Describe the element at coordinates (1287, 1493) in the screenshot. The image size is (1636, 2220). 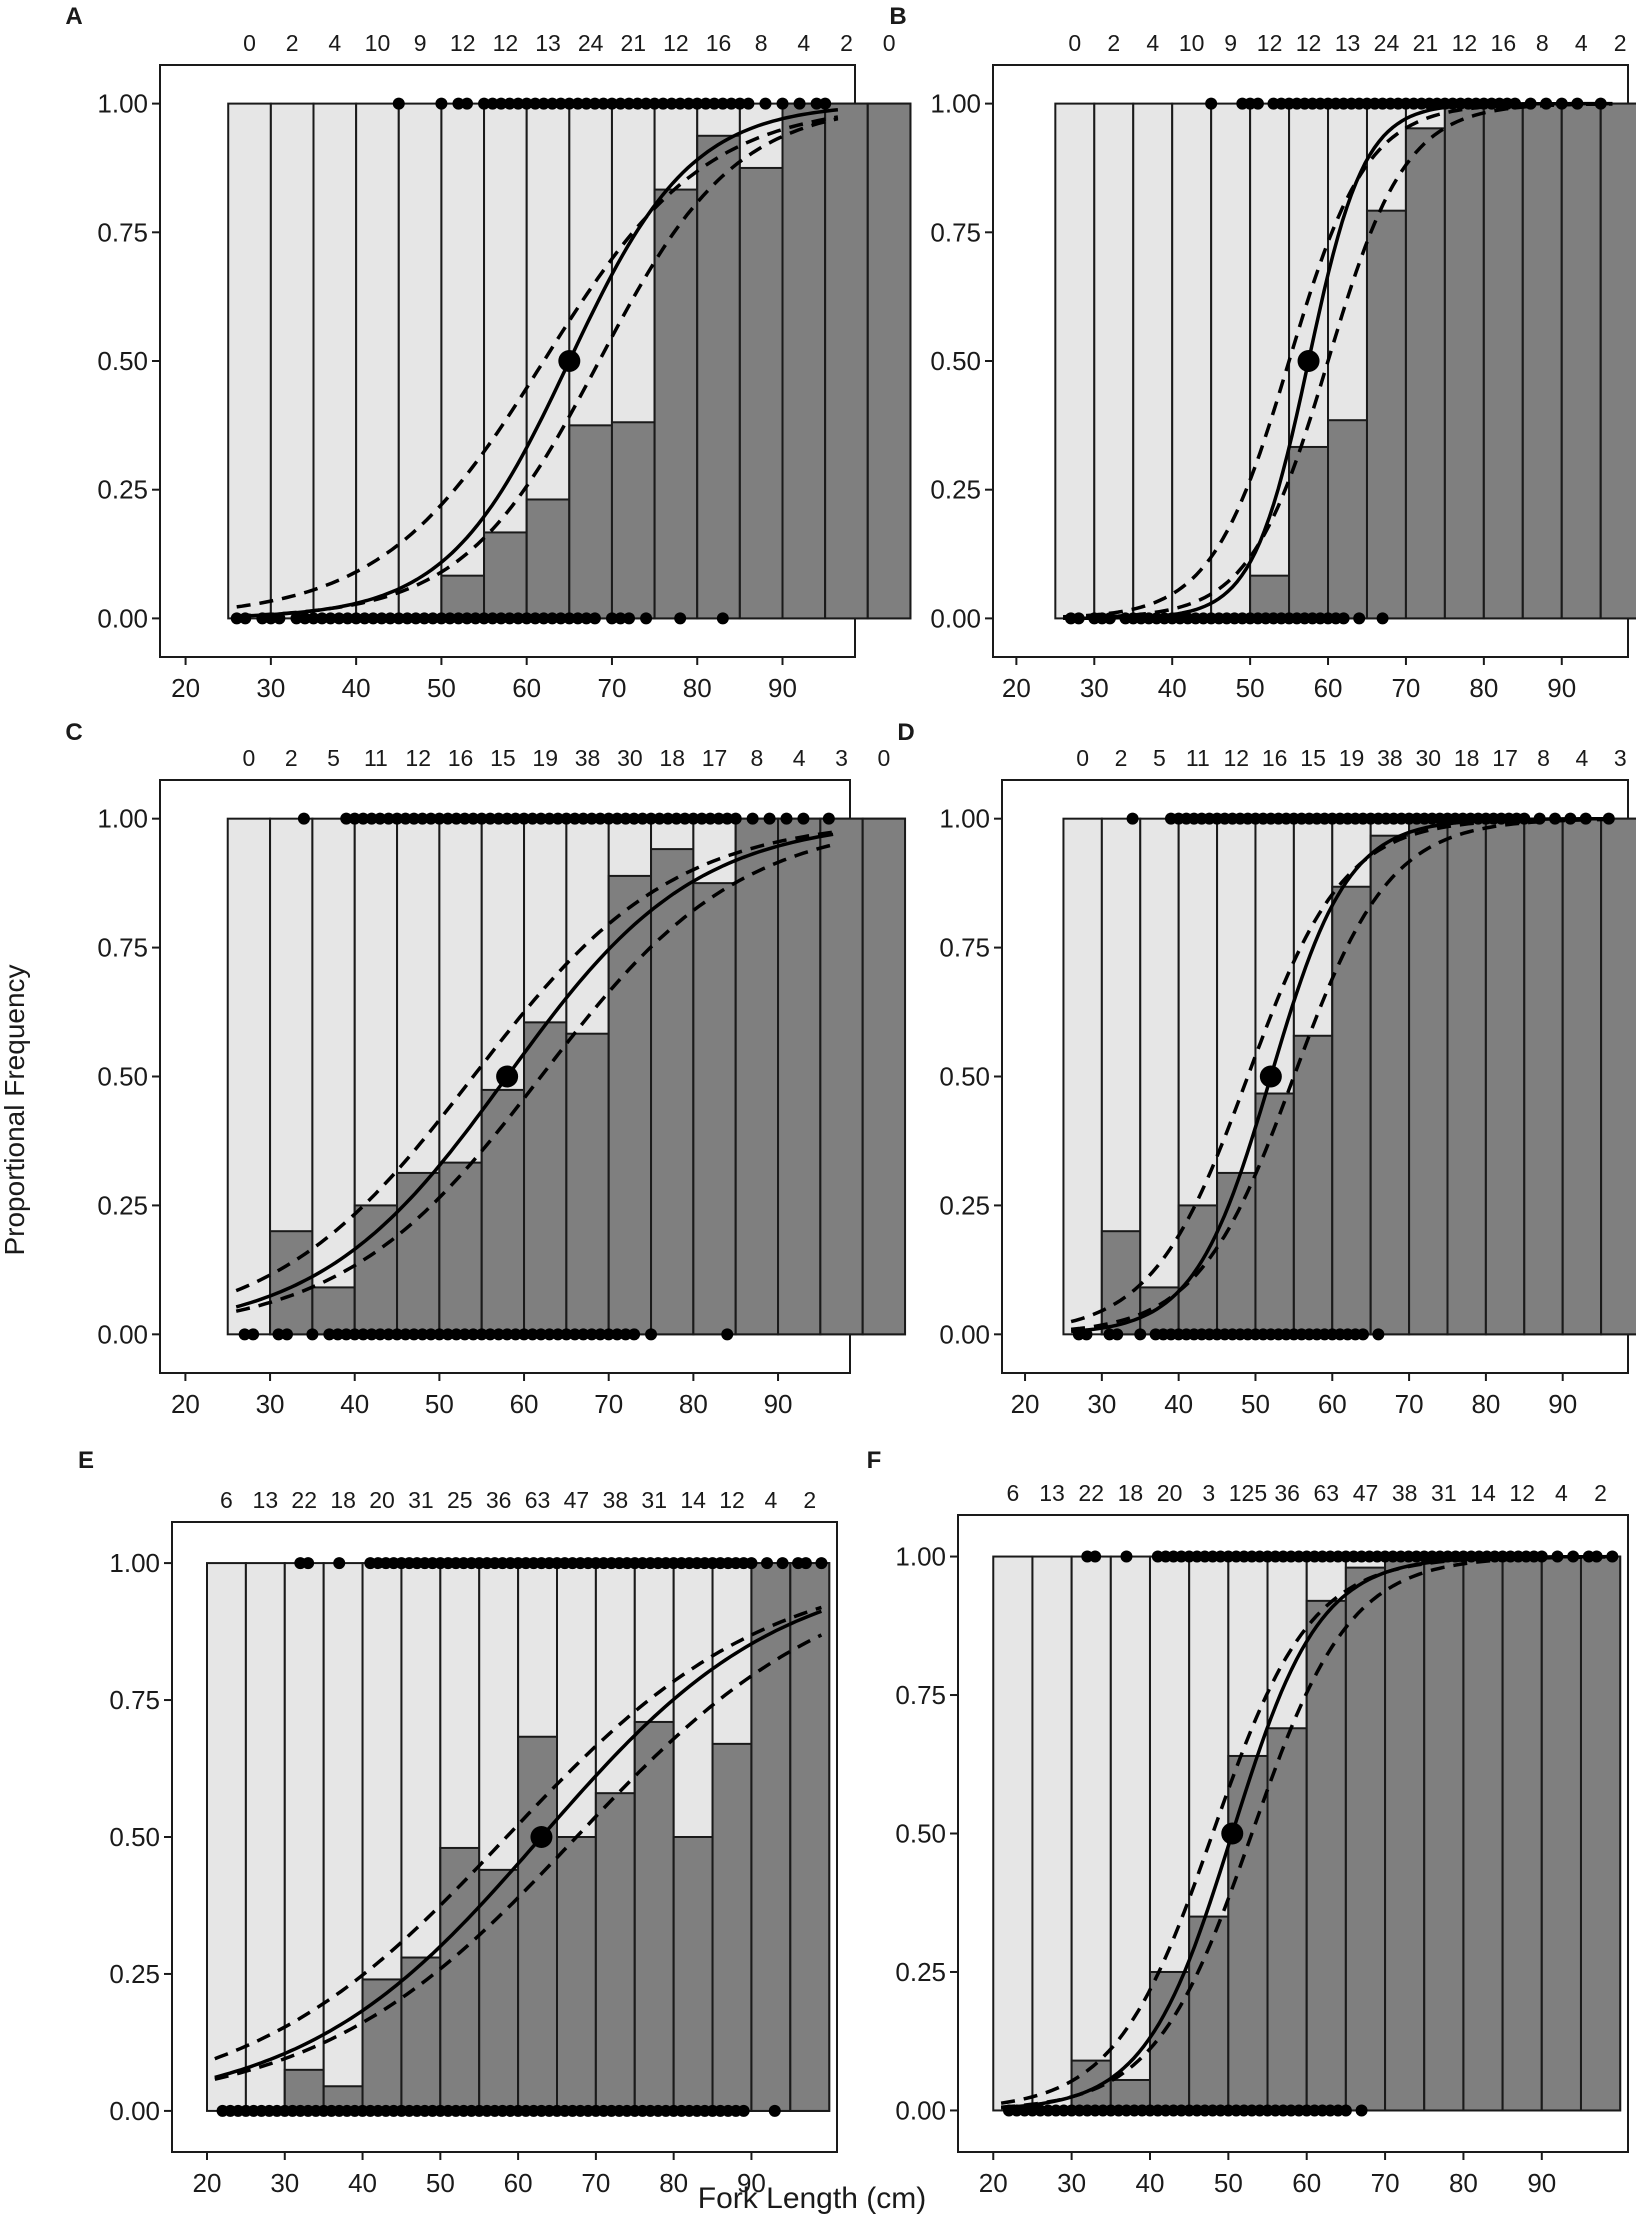
I see `n-label: 36` at that location.